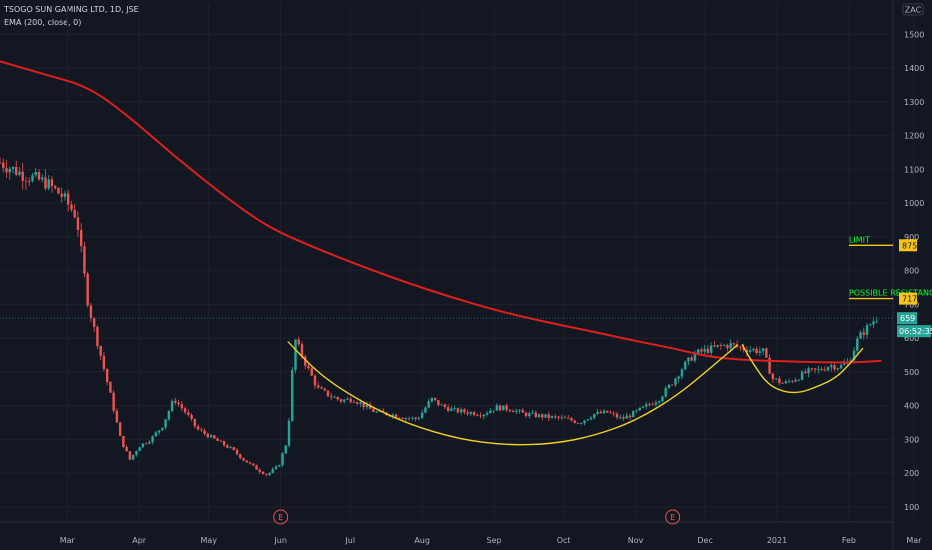 The width and height of the screenshot is (932, 550). What do you see at coordinates (349, 540) in the screenshot?
I see `x-tick-label: Jul` at bounding box center [349, 540].